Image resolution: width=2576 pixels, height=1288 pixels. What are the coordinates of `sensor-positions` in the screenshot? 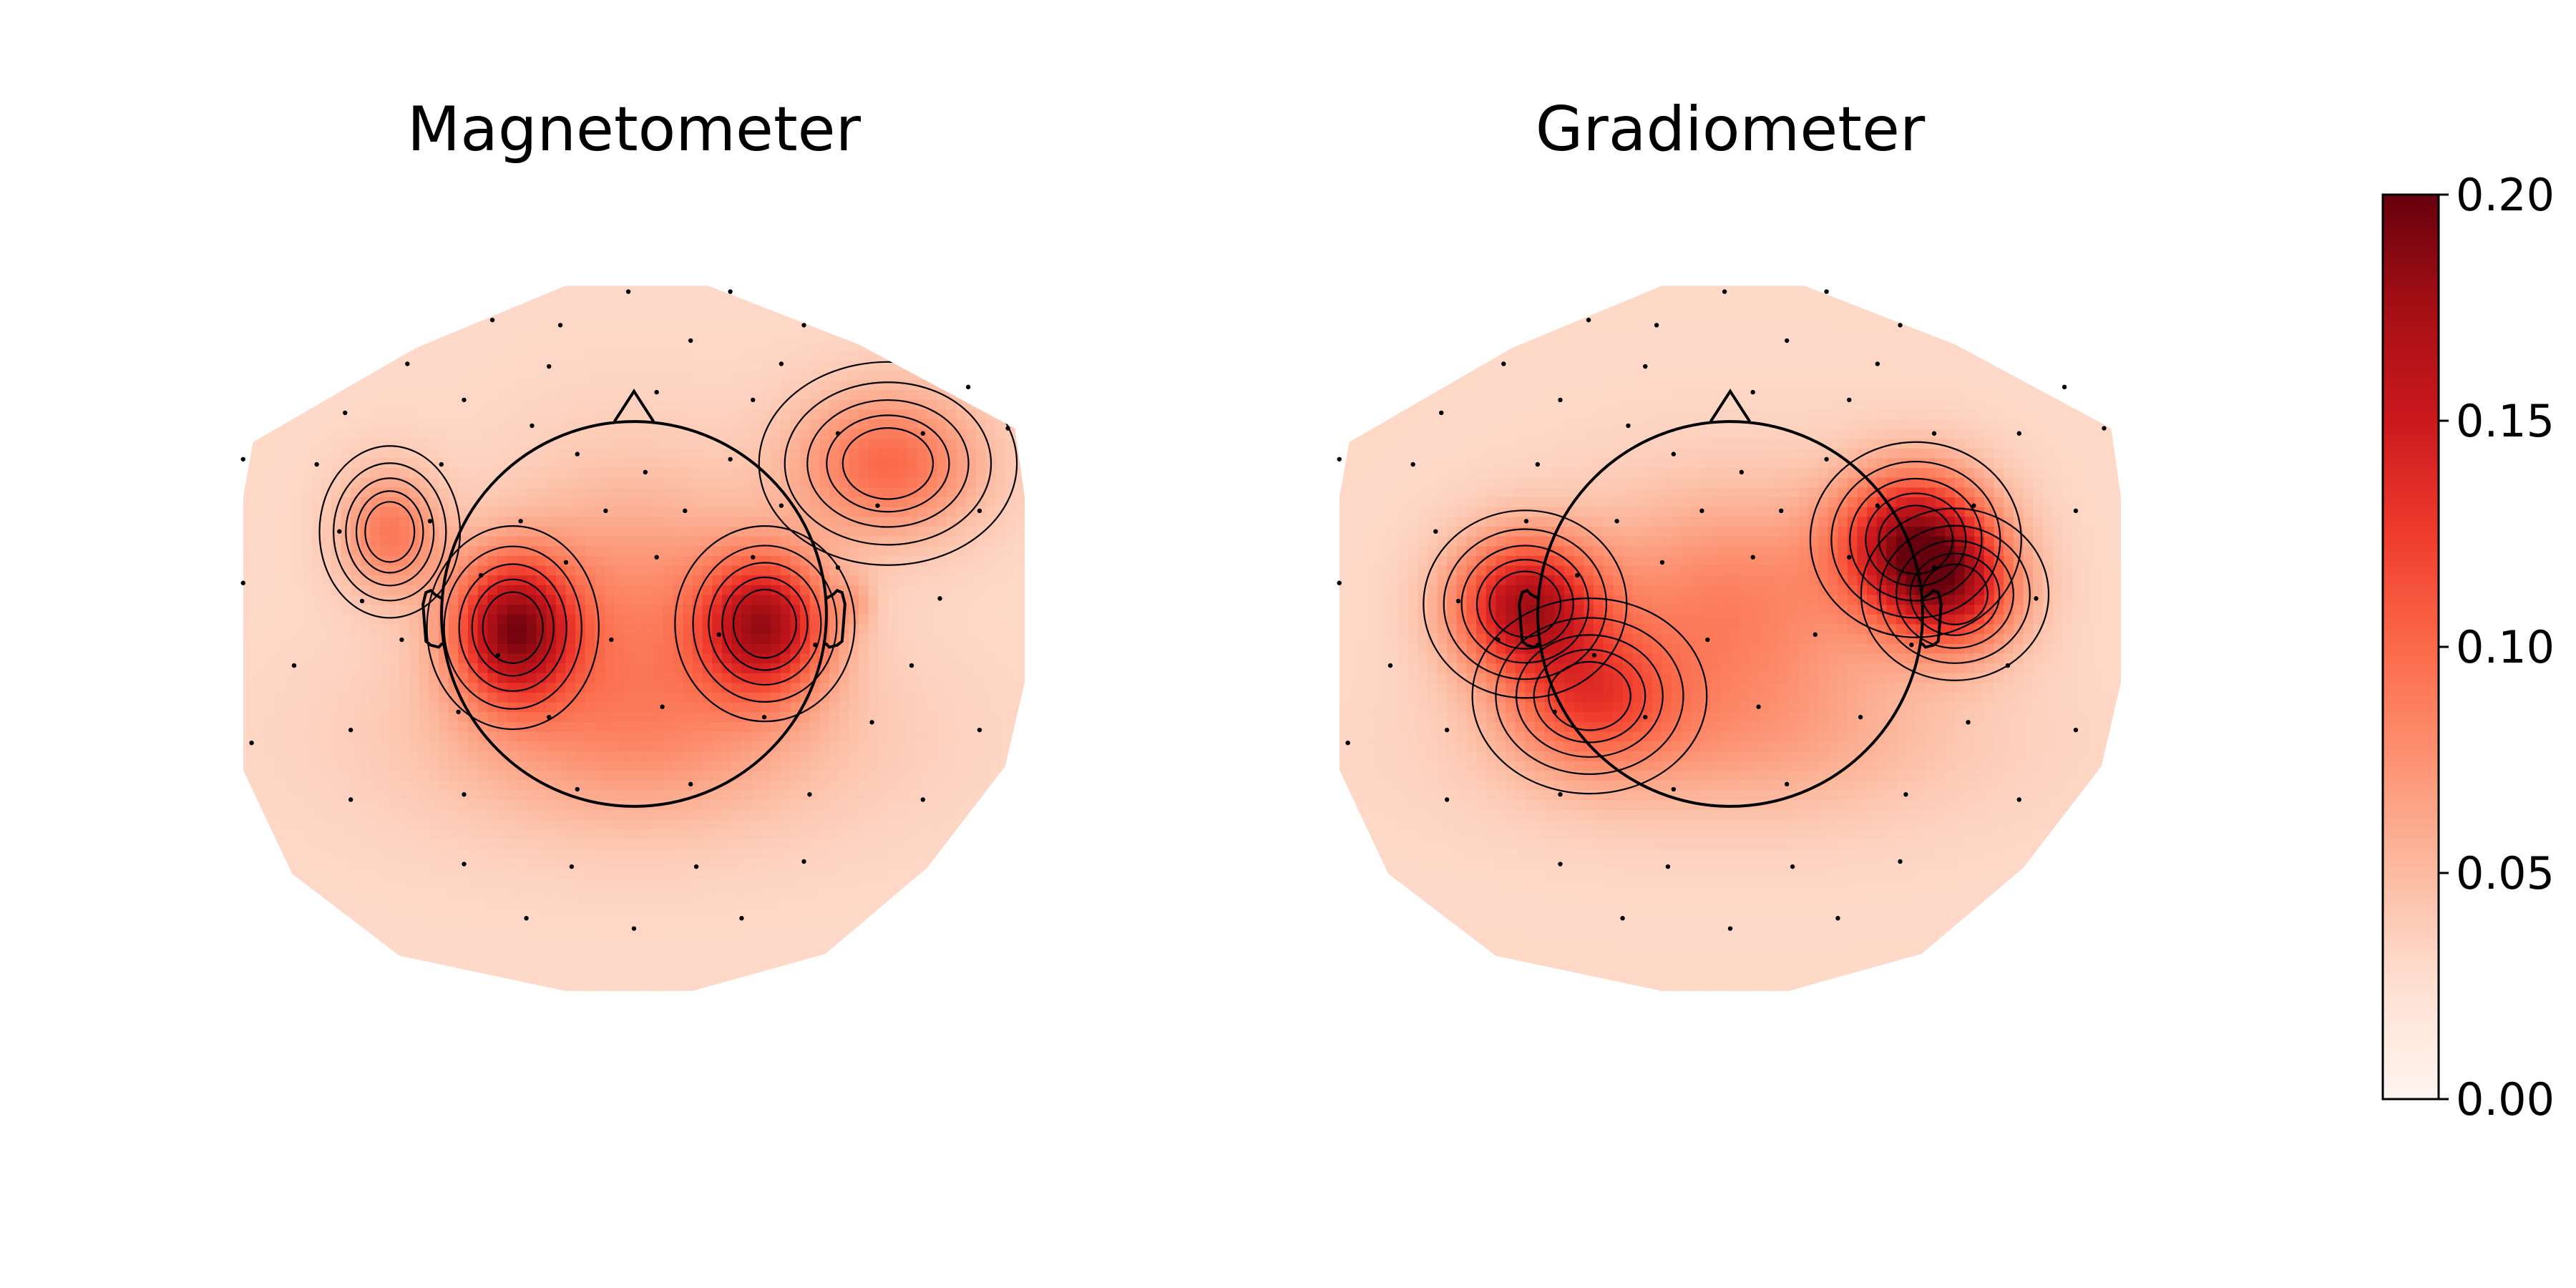 It's located at (625, 610).